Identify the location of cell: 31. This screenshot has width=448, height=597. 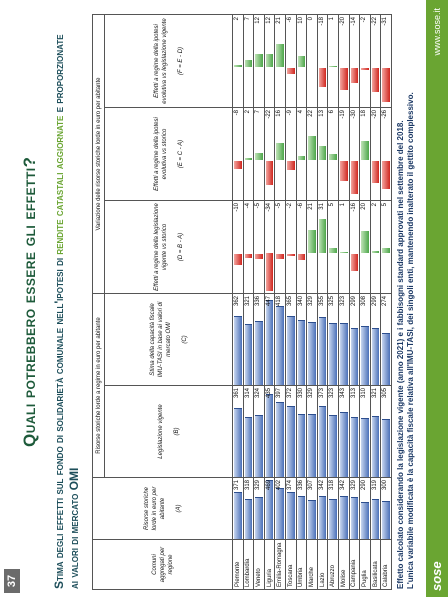
(323, 247).